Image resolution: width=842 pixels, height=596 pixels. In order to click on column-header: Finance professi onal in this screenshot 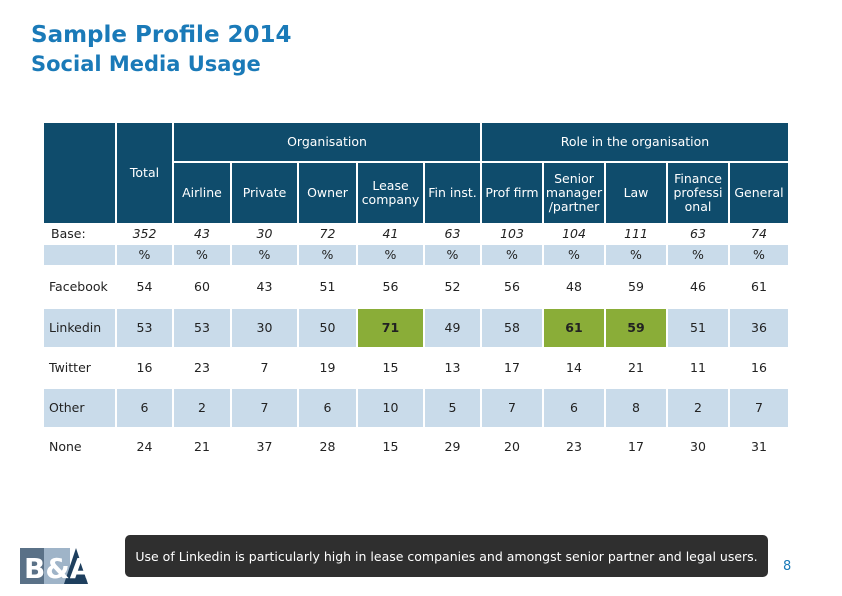, I will do `click(698, 193)`.